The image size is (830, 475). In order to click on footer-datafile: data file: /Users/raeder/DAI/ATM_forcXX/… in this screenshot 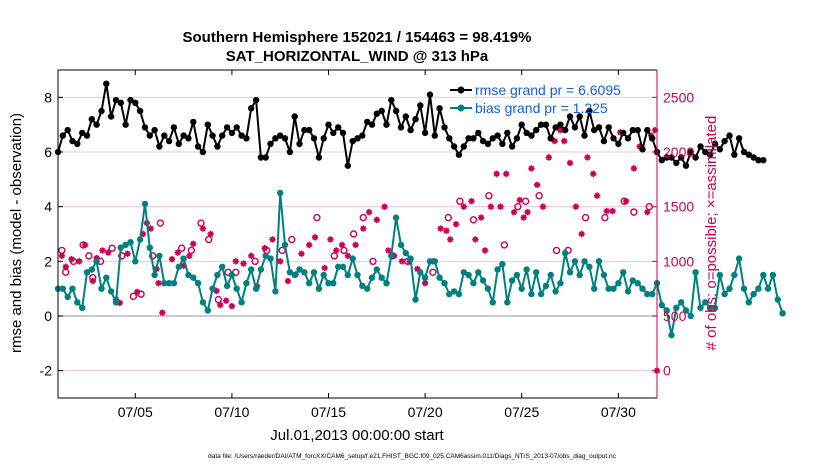, I will do `click(412, 456)`.